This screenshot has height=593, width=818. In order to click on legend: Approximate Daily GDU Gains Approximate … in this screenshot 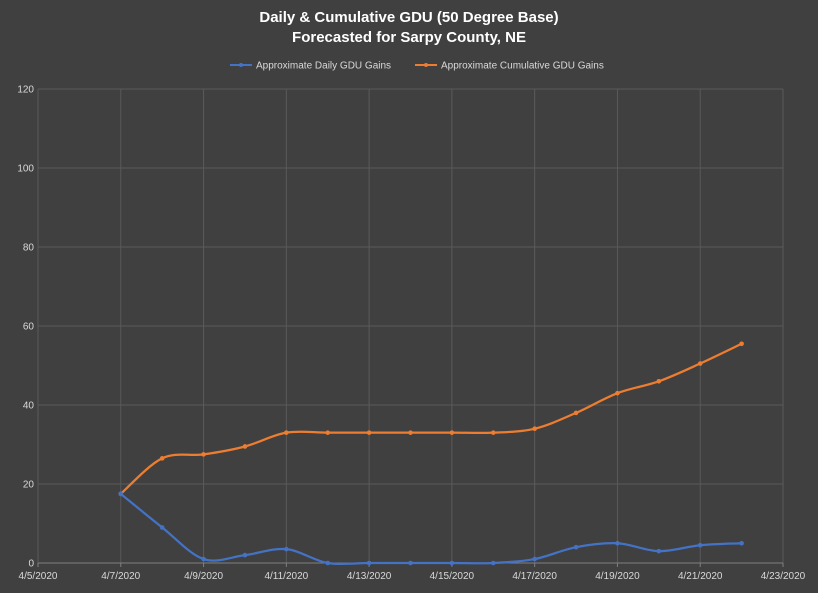, I will do `click(417, 66)`.